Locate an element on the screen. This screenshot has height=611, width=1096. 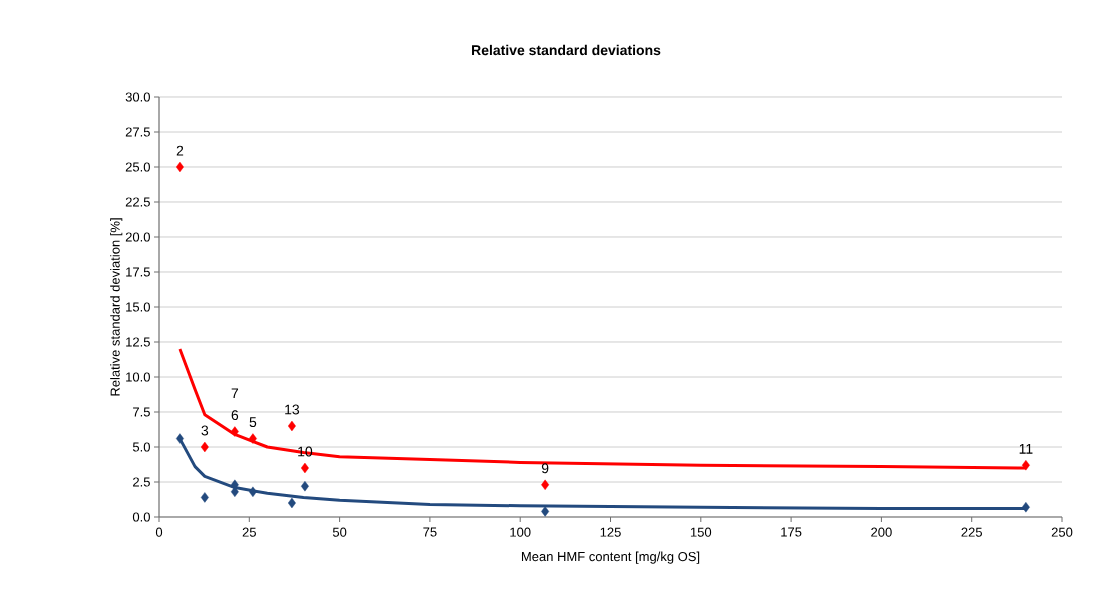
y-axis-title: Relative standard deviation [%] is located at coordinates (116, 307).